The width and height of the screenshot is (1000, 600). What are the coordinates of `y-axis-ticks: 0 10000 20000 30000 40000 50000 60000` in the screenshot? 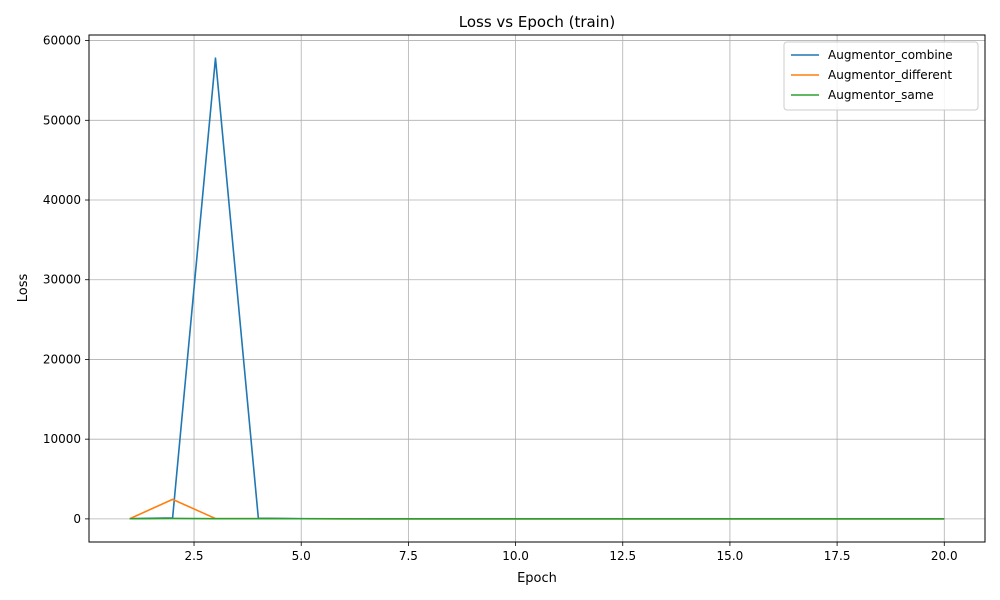 It's located at (66, 280).